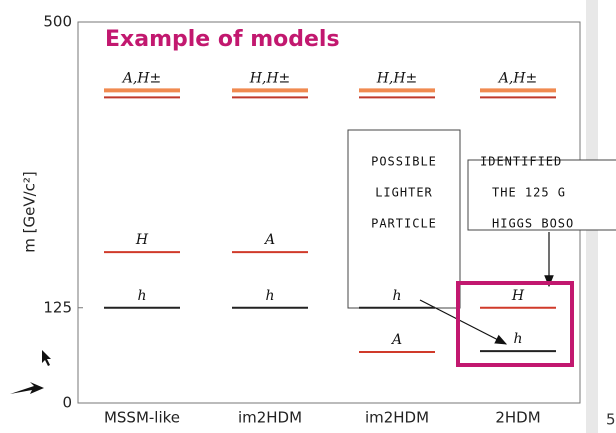 The image size is (616, 433). What do you see at coordinates (57, 22) in the screenshot?
I see `y-tick-label: 500` at bounding box center [57, 22].